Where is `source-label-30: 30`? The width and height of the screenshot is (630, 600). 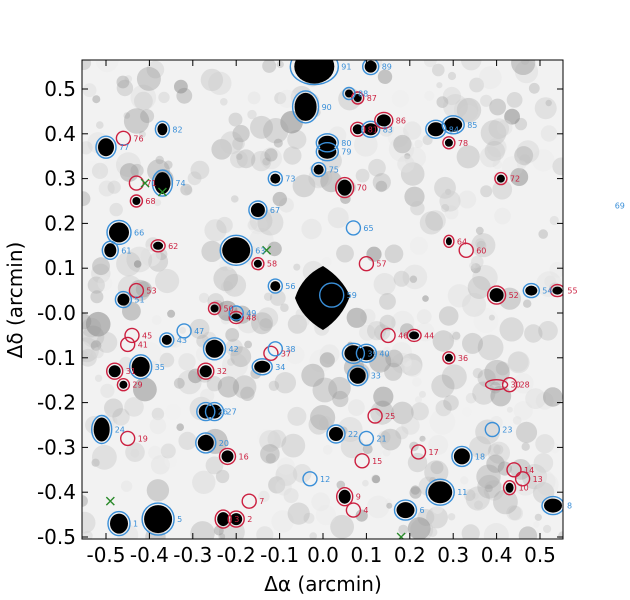
source-label-30: 30 is located at coordinates (516, 385).